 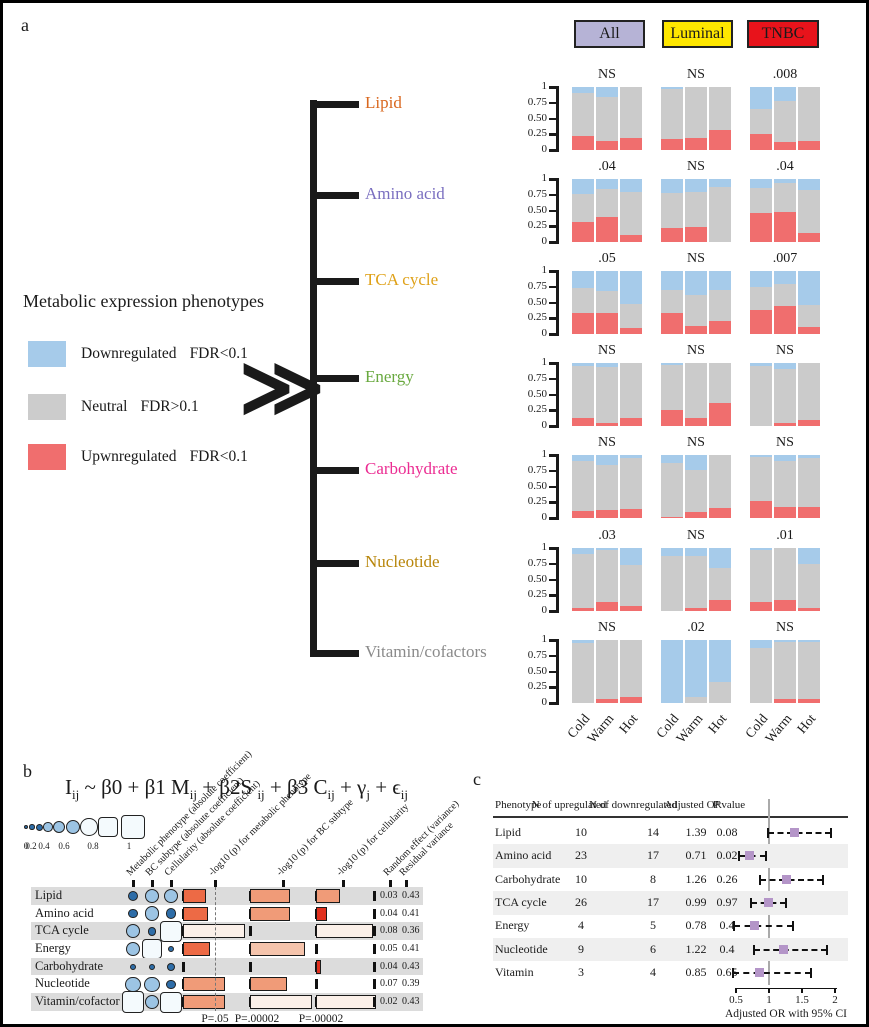 I want to click on forest-tick-label: 1.5, so click(x=802, y=999).